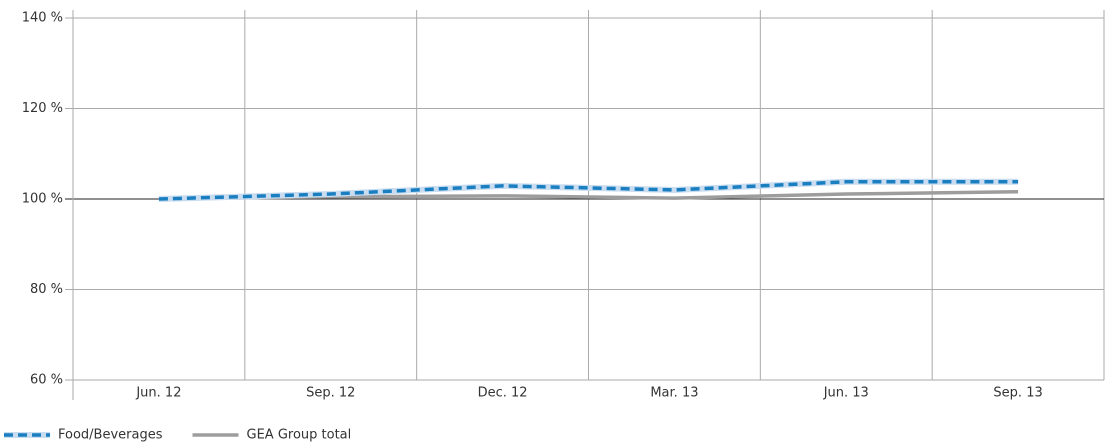 The image size is (1105, 446). What do you see at coordinates (503, 393) in the screenshot?
I see `x-tick-label: Dec. 12` at bounding box center [503, 393].